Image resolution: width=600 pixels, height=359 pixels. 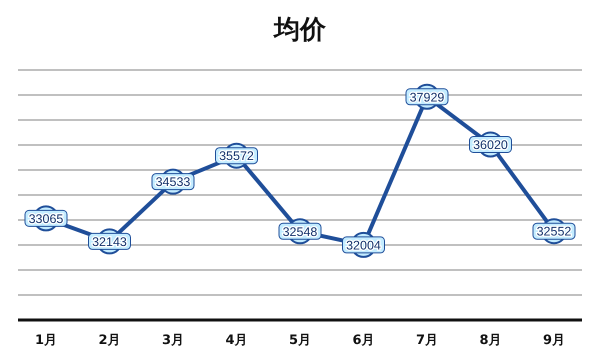 What do you see at coordinates (490, 340) in the screenshot?
I see `x-tick-label: 8月` at bounding box center [490, 340].